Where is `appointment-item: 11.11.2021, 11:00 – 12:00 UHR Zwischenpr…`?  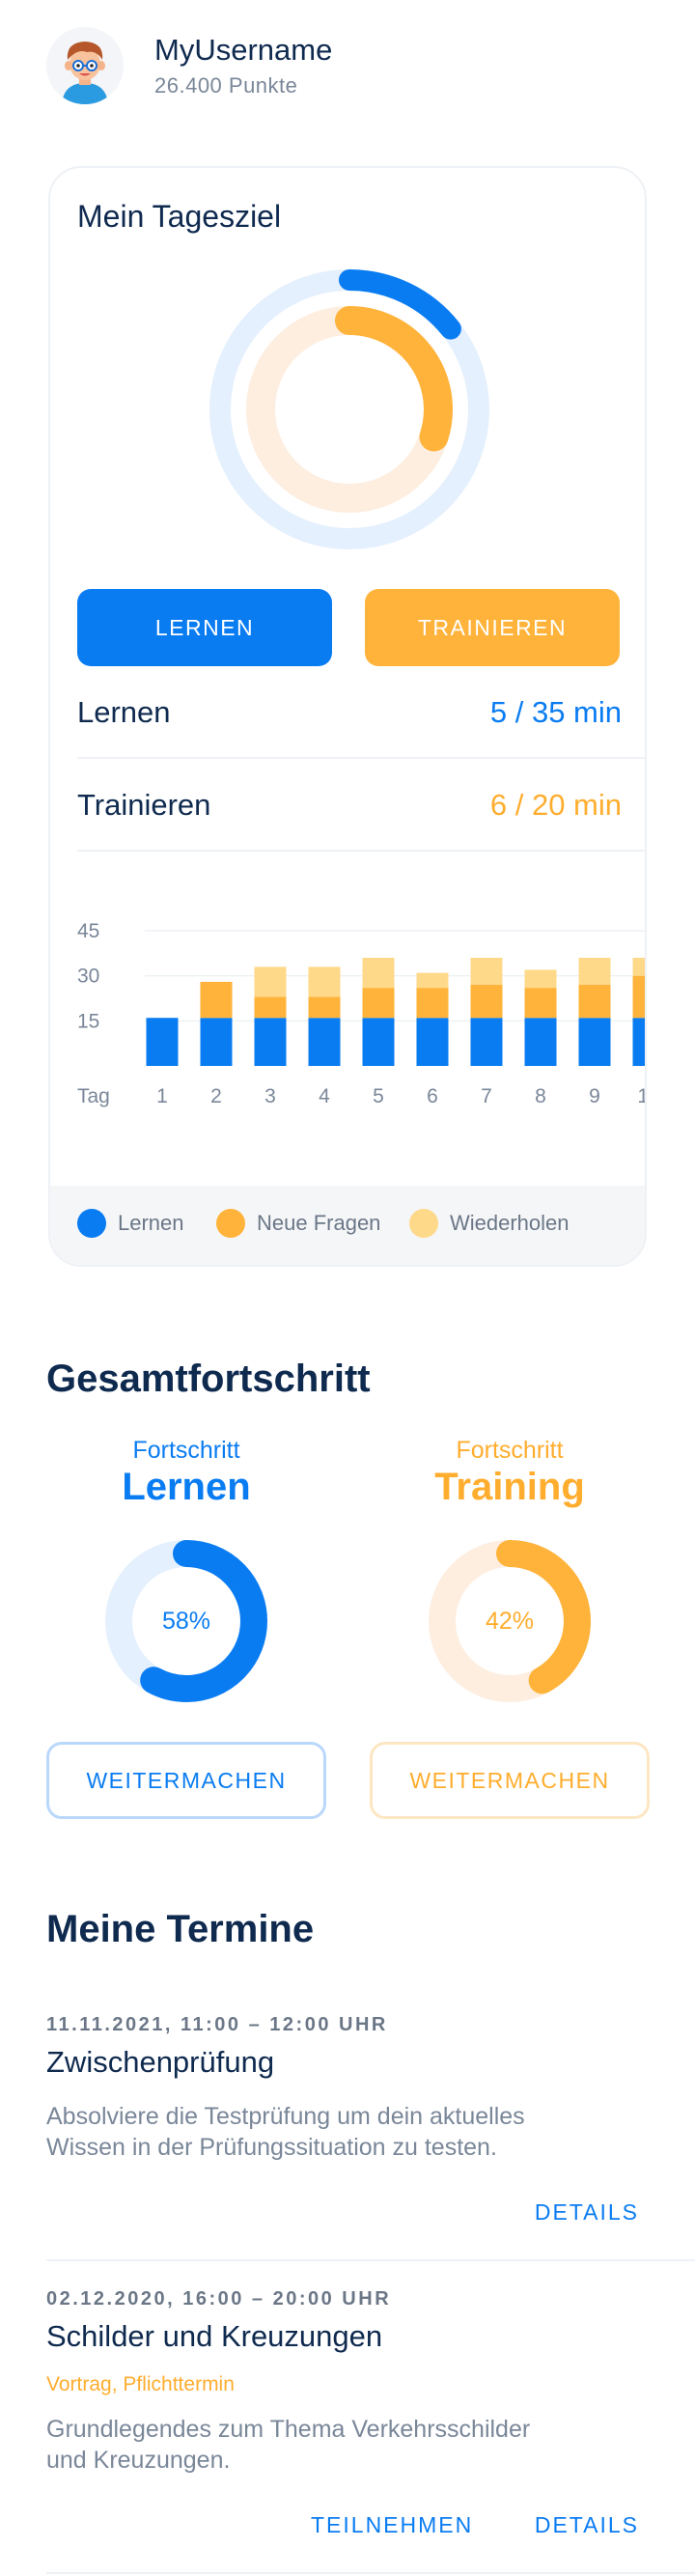
appointment-item: 11.11.2021, 11:00 – 12:00 UHR Zwischenpr… is located at coordinates (370, 2125).